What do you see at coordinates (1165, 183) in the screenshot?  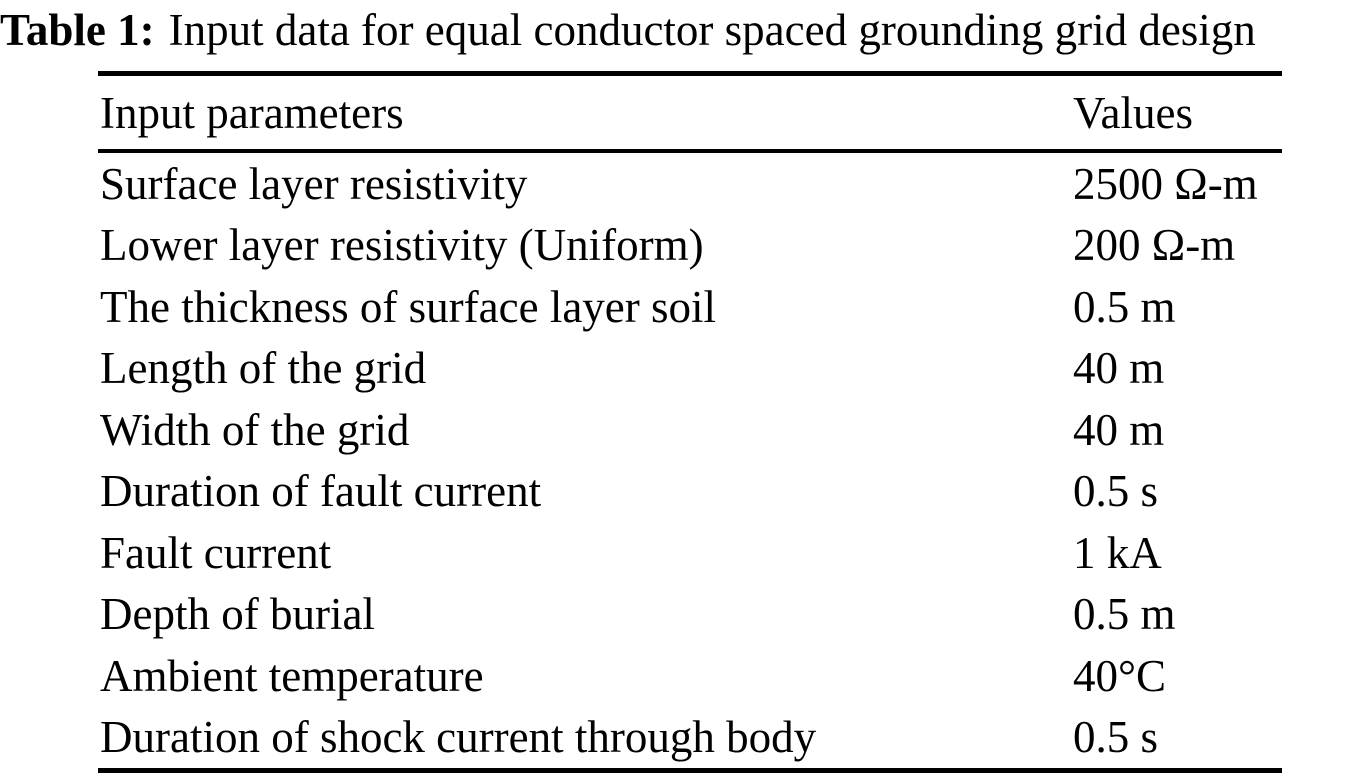 I see `value-cell: 2500 Ω-m` at bounding box center [1165, 183].